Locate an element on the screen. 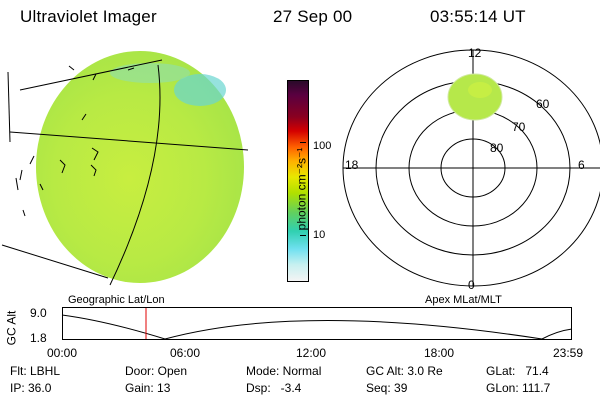 This screenshot has width=600, height=400. info-ip: IP: 36.0 is located at coordinates (31, 388).